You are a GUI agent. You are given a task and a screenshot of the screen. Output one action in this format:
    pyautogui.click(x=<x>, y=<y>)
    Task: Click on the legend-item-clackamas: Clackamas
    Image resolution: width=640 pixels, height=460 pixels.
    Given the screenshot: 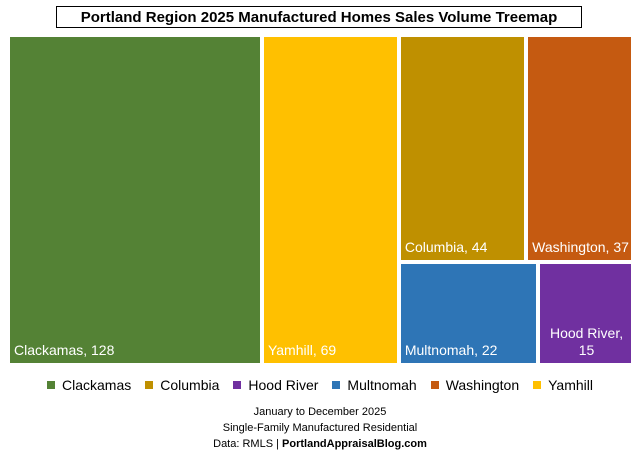 What is the action you would take?
    pyautogui.click(x=89, y=385)
    